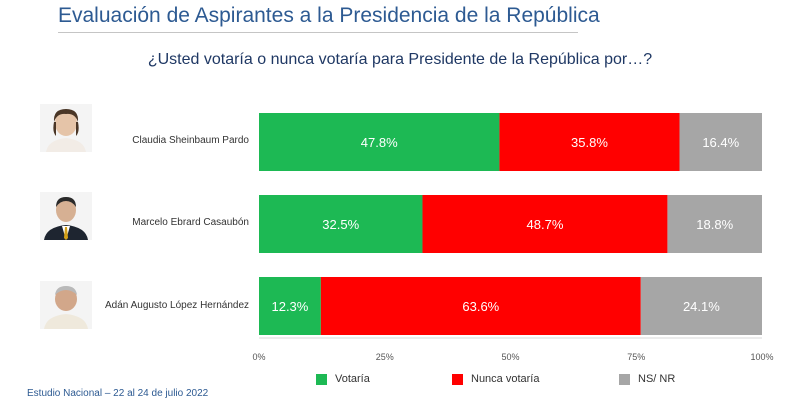  I want to click on data-label-votaria: 47.8%, so click(379, 142).